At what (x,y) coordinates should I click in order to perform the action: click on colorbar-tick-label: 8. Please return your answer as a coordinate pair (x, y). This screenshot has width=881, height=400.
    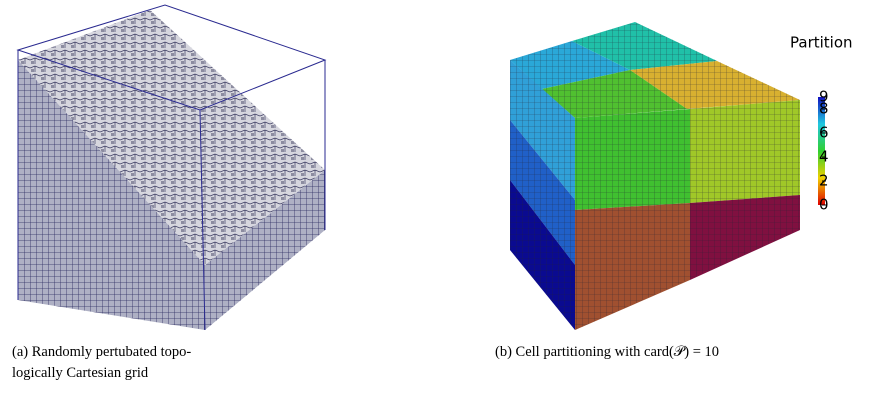
    Looking at the image, I should click on (824, 109).